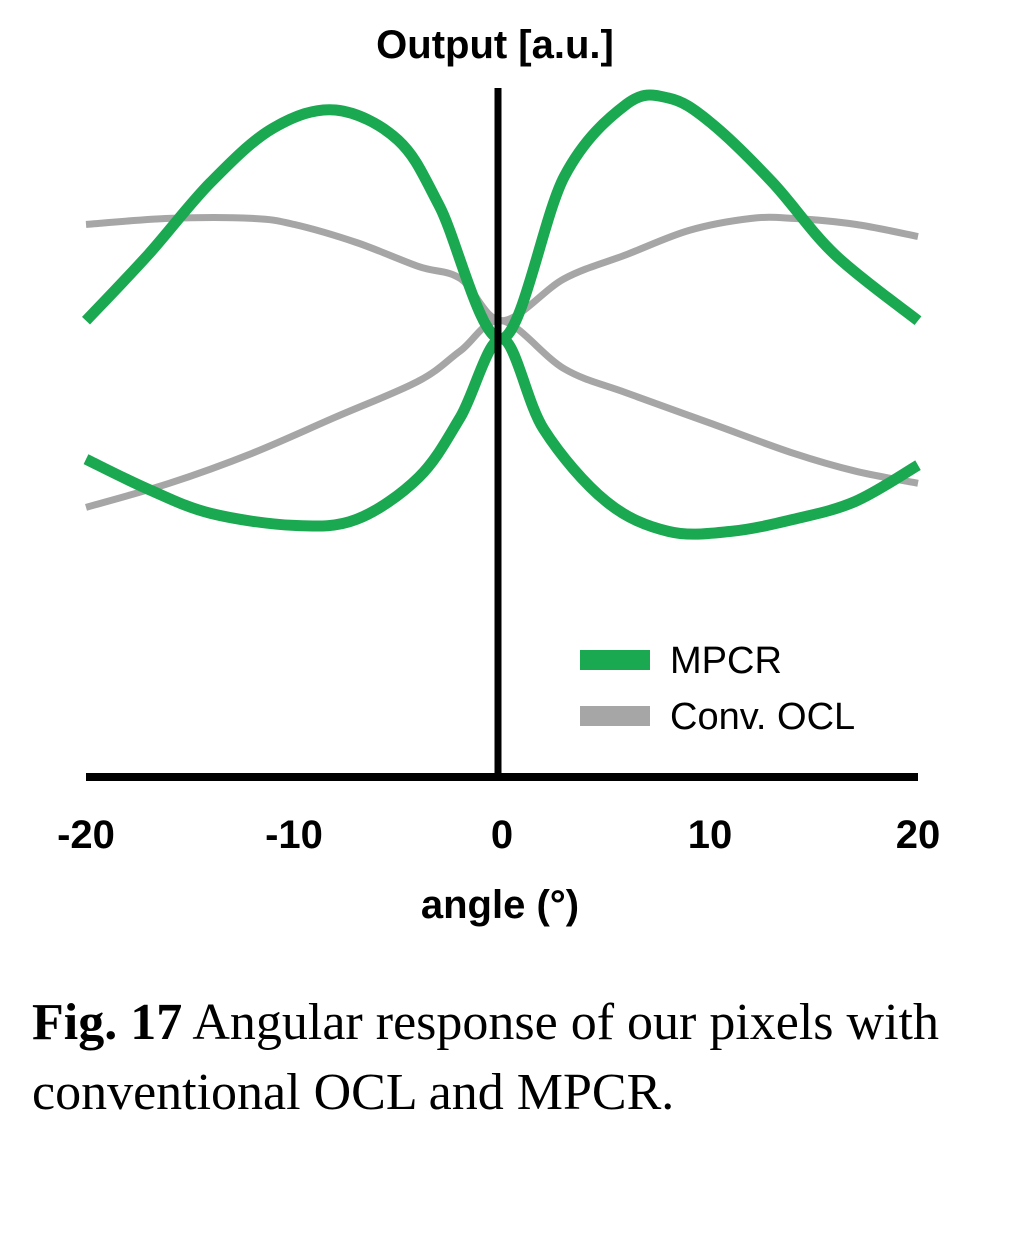  What do you see at coordinates (717, 689) in the screenshot?
I see `legend: MPCR Conv. OCL` at bounding box center [717, 689].